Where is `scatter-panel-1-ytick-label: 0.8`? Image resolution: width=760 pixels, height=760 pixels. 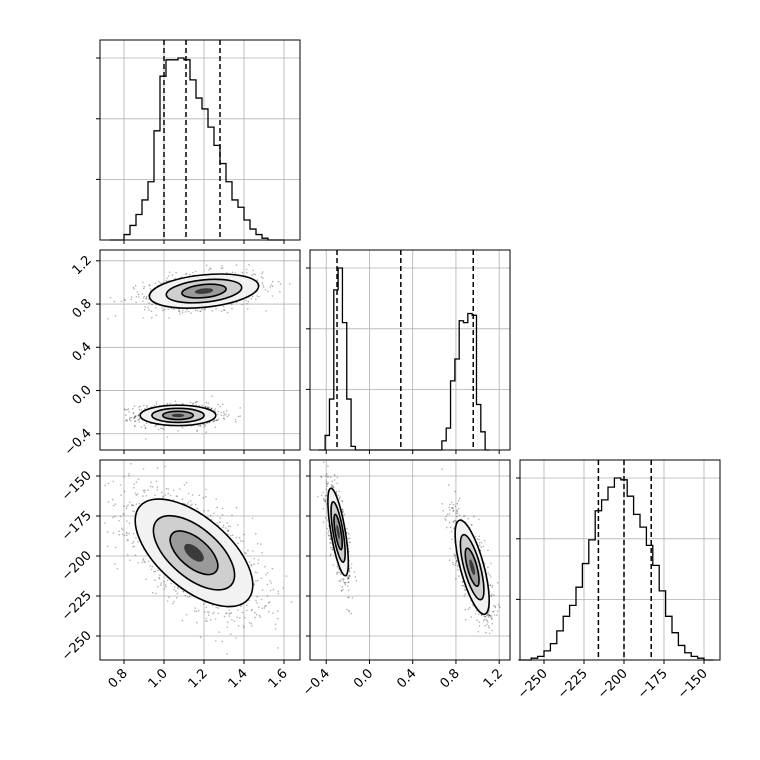 scatter-panel-1-ytick-label: 0.8 is located at coordinates (82, 308).